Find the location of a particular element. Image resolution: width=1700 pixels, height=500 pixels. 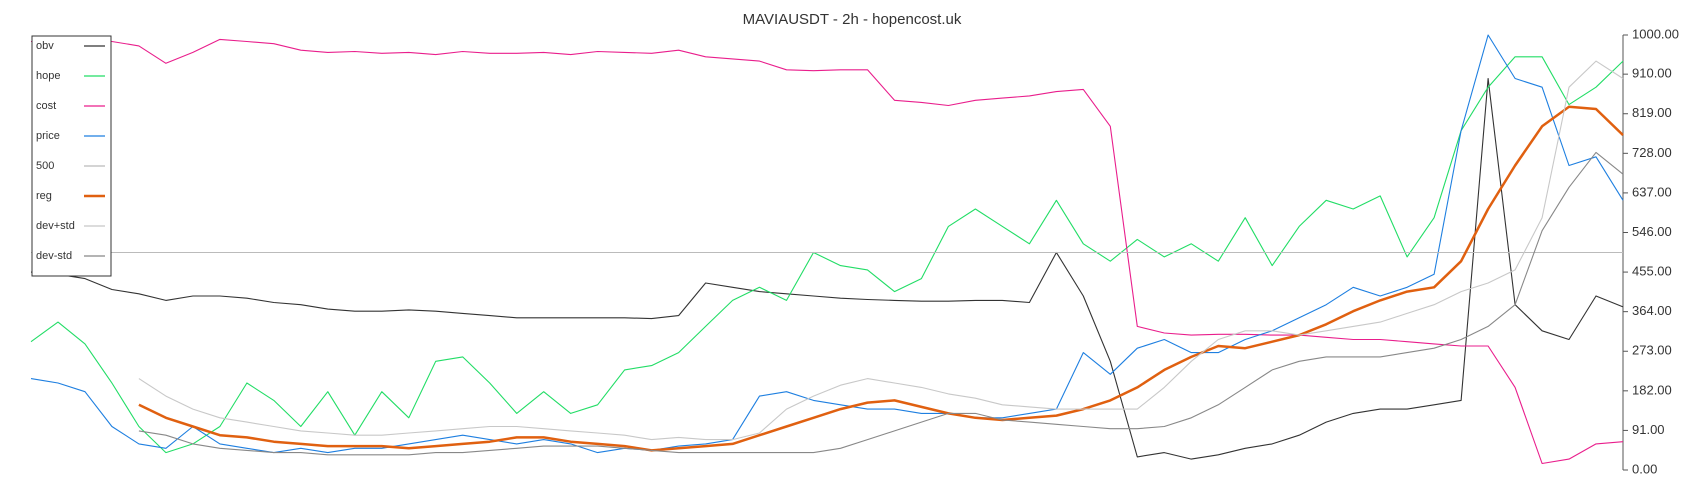

legend-label: cost is located at coordinates (46, 106).